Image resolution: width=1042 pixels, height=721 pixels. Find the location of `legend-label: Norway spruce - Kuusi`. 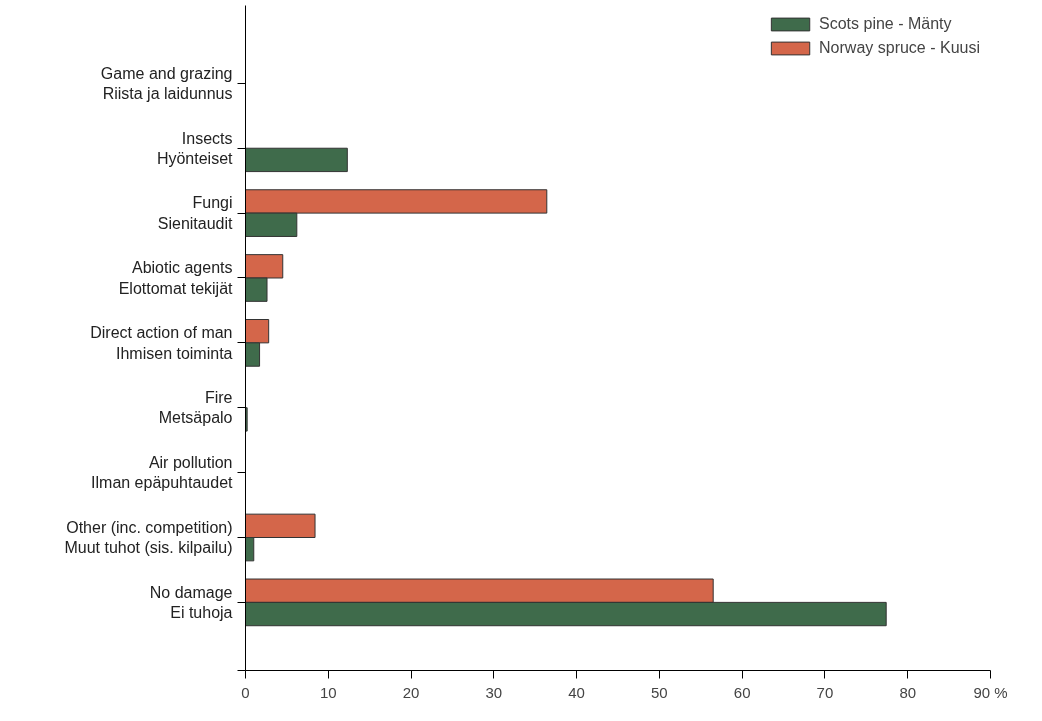

legend-label: Norway spruce - Kuusi is located at coordinates (899, 48).